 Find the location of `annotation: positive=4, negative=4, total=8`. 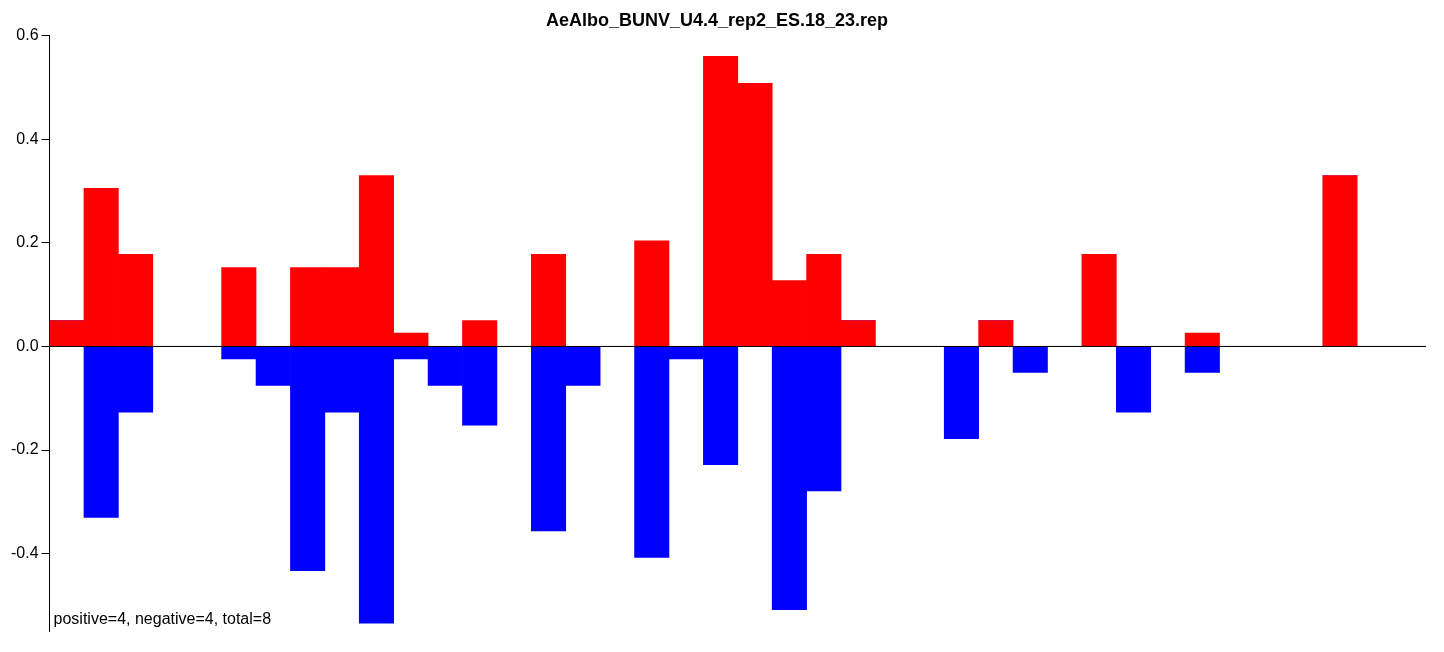

annotation: positive=4, negative=4, total=8 is located at coordinates (162, 618).